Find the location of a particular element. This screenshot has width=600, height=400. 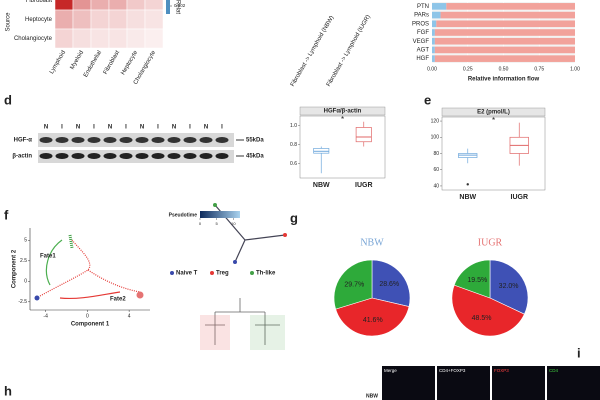

slice-label: 19.5% is located at coordinates (477, 280).